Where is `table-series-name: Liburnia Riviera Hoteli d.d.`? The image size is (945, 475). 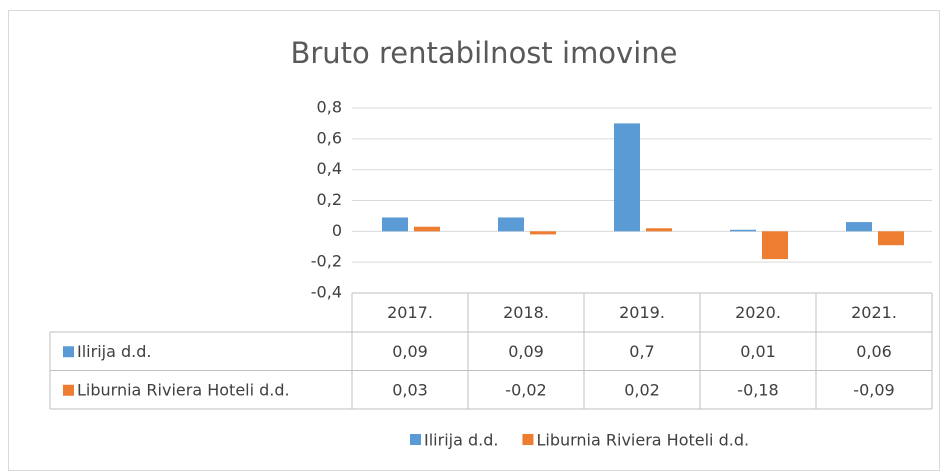
table-series-name: Liburnia Riviera Hoteli d.d. is located at coordinates (183, 389).